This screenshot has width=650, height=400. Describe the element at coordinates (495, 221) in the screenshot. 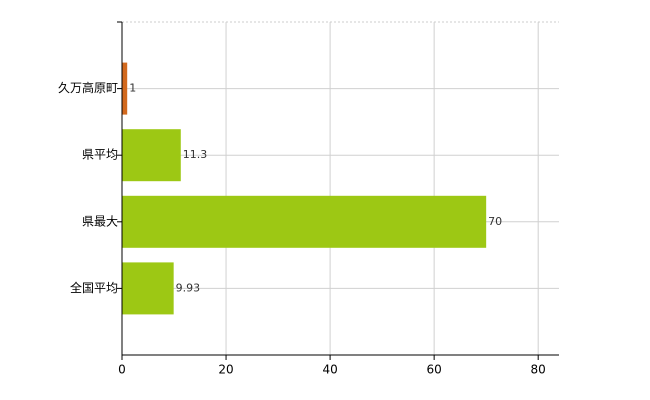

I see `value-label: 70` at that location.